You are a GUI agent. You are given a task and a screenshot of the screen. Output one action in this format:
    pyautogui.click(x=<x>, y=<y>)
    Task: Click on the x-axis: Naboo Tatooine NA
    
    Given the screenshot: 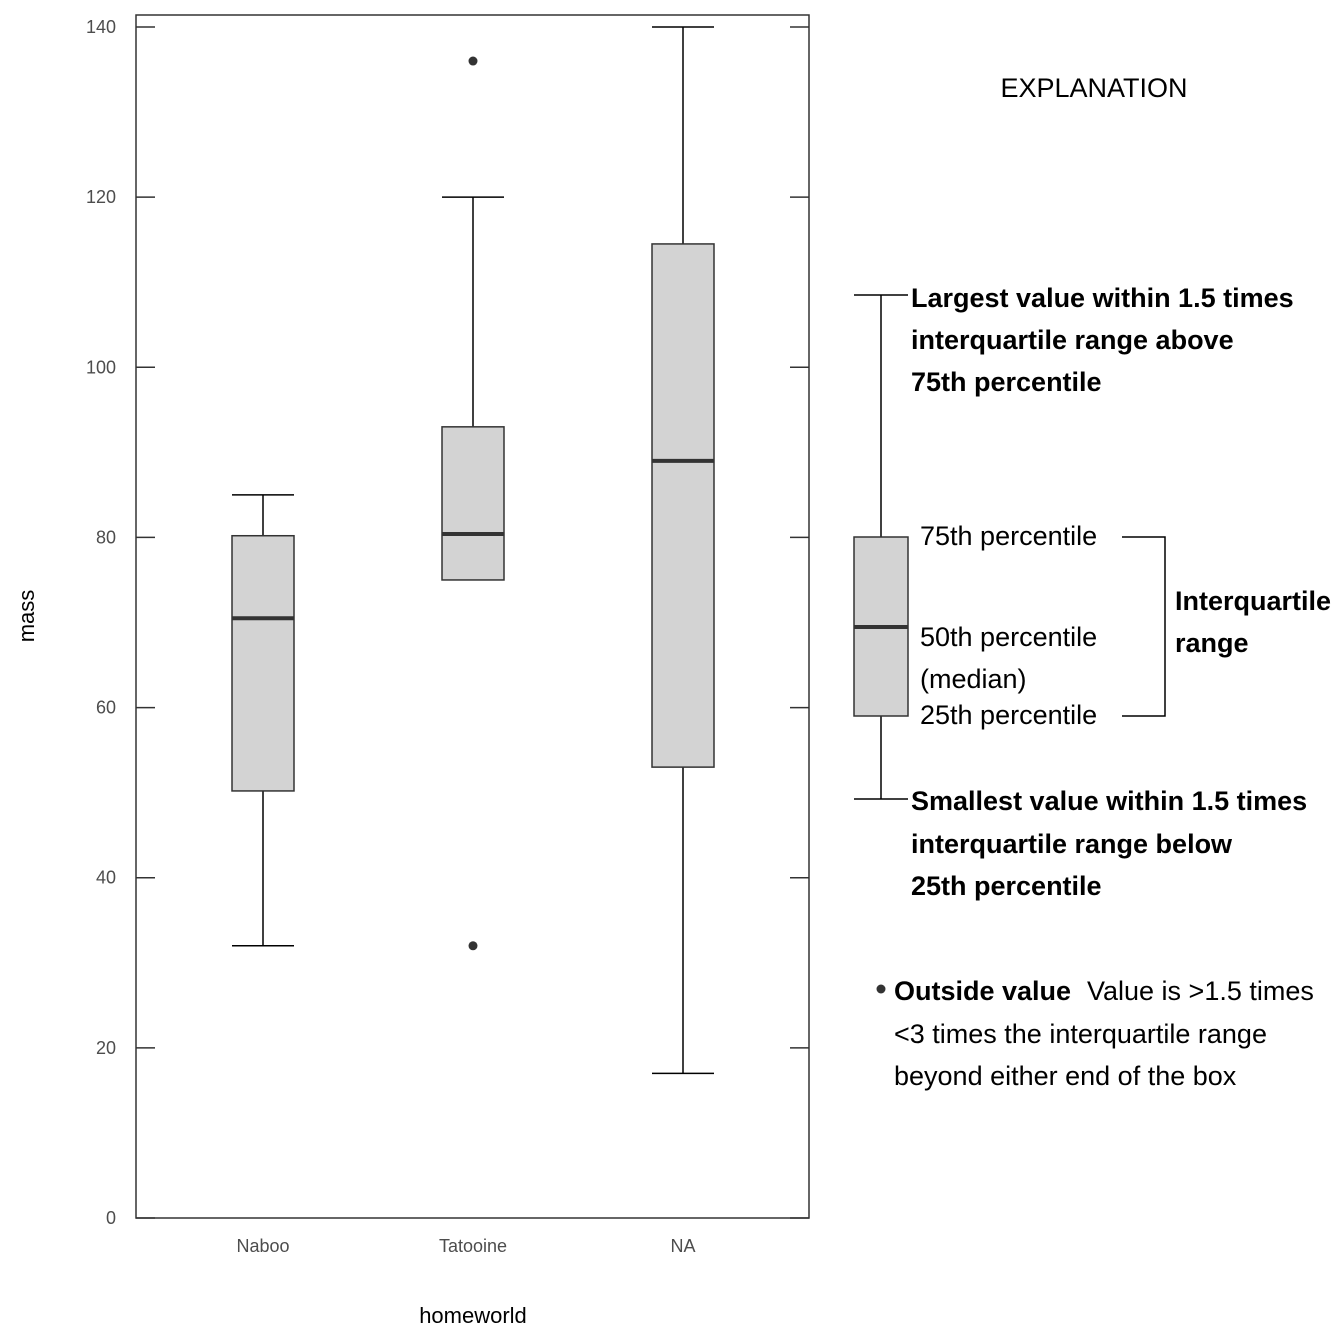 What is the action you would take?
    pyautogui.click(x=465, y=1246)
    